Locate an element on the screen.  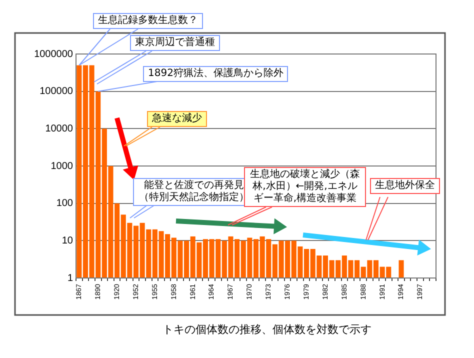
y-tick-label: 1 is located at coordinates (70, 278).